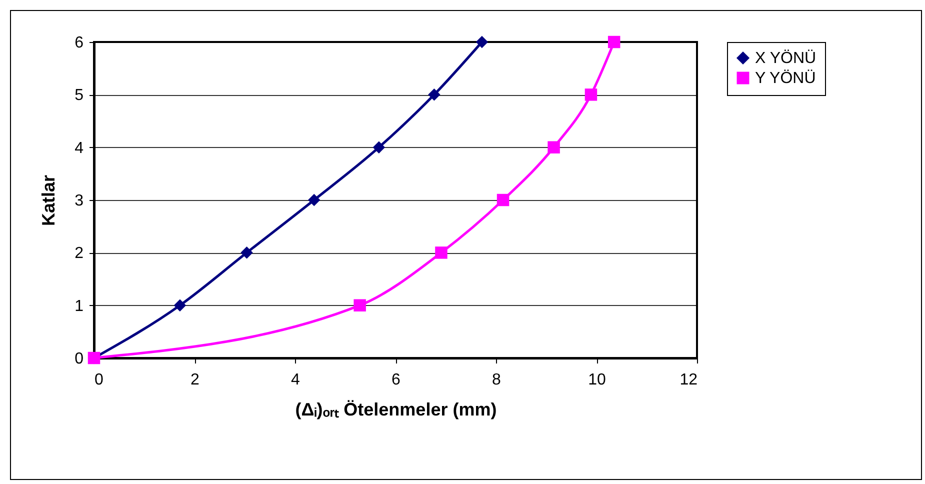 The image size is (925, 484). Describe the element at coordinates (785, 58) in the screenshot. I see `legend-label: X YÖNÜ` at that location.